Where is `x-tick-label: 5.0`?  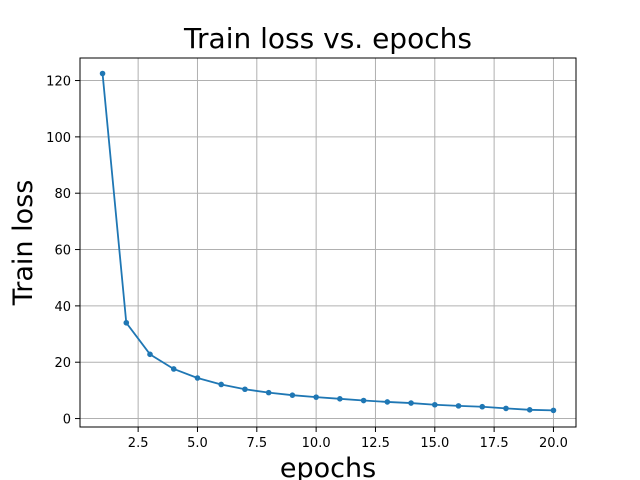
x-tick-label: 5.0 is located at coordinates (197, 443).